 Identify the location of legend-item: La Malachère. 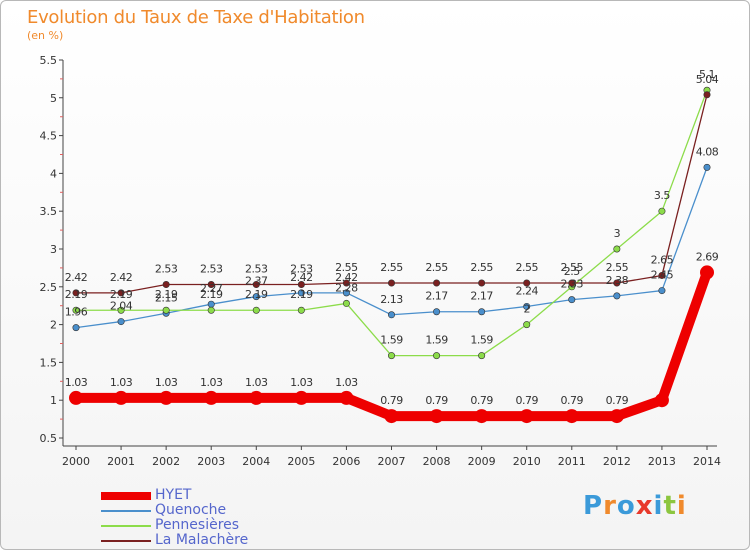
(174, 540).